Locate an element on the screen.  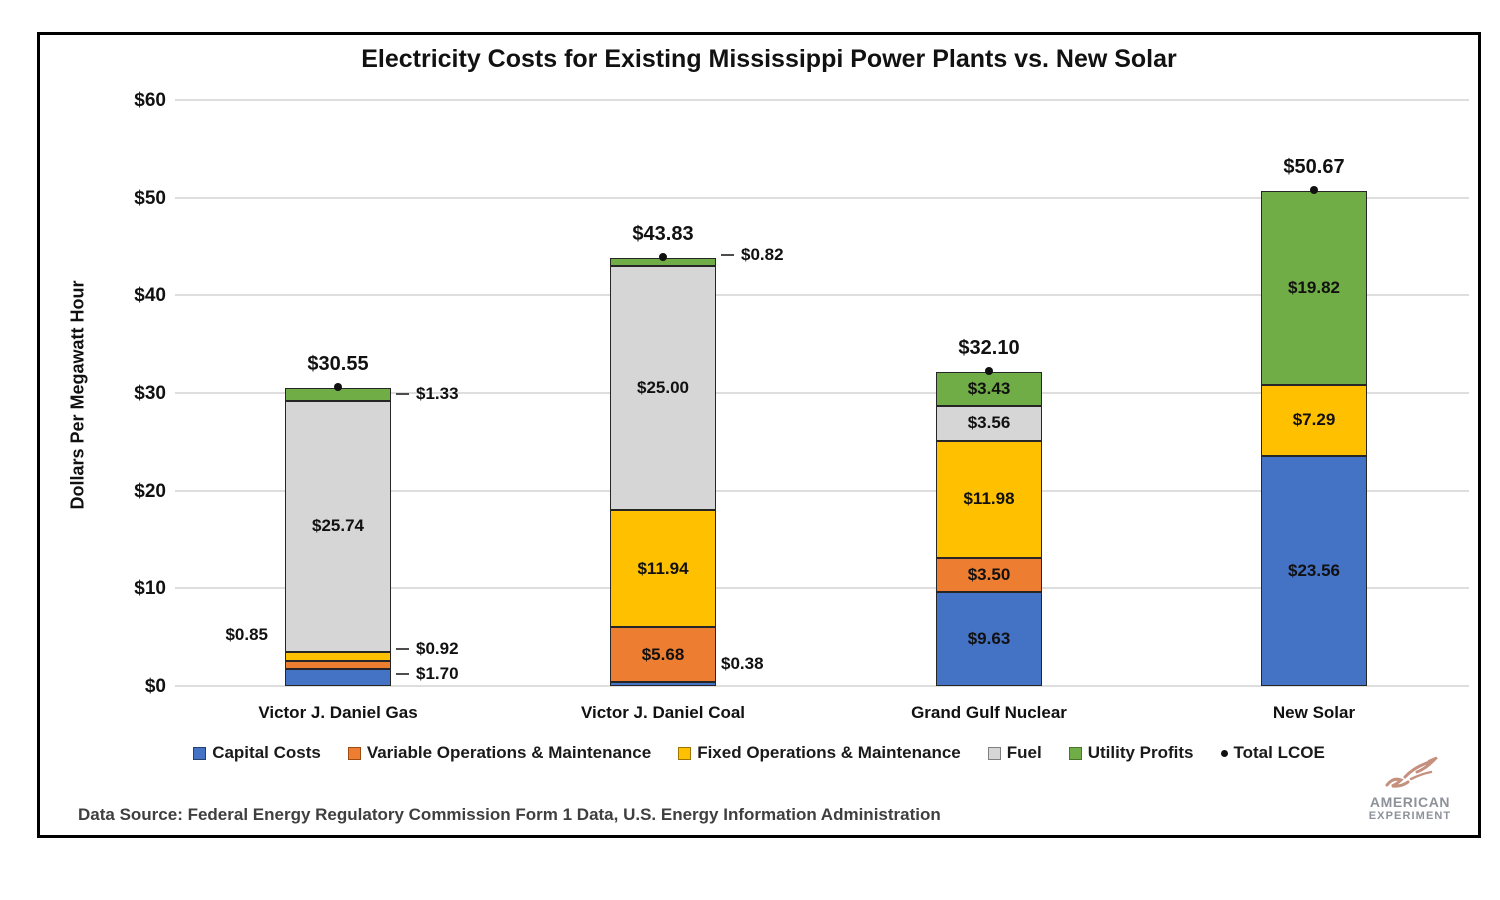
segment-value-label: $9.63 is located at coordinates (989, 638).